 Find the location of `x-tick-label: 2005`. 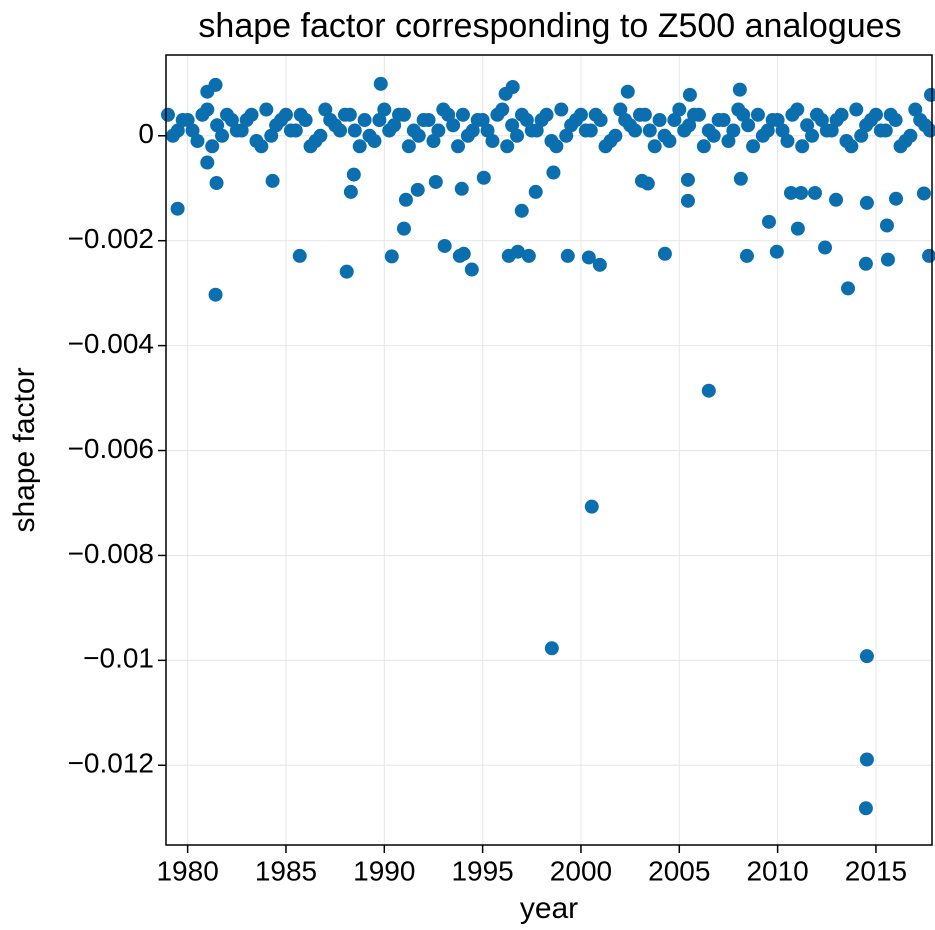

x-tick-label: 2005 is located at coordinates (679, 870).